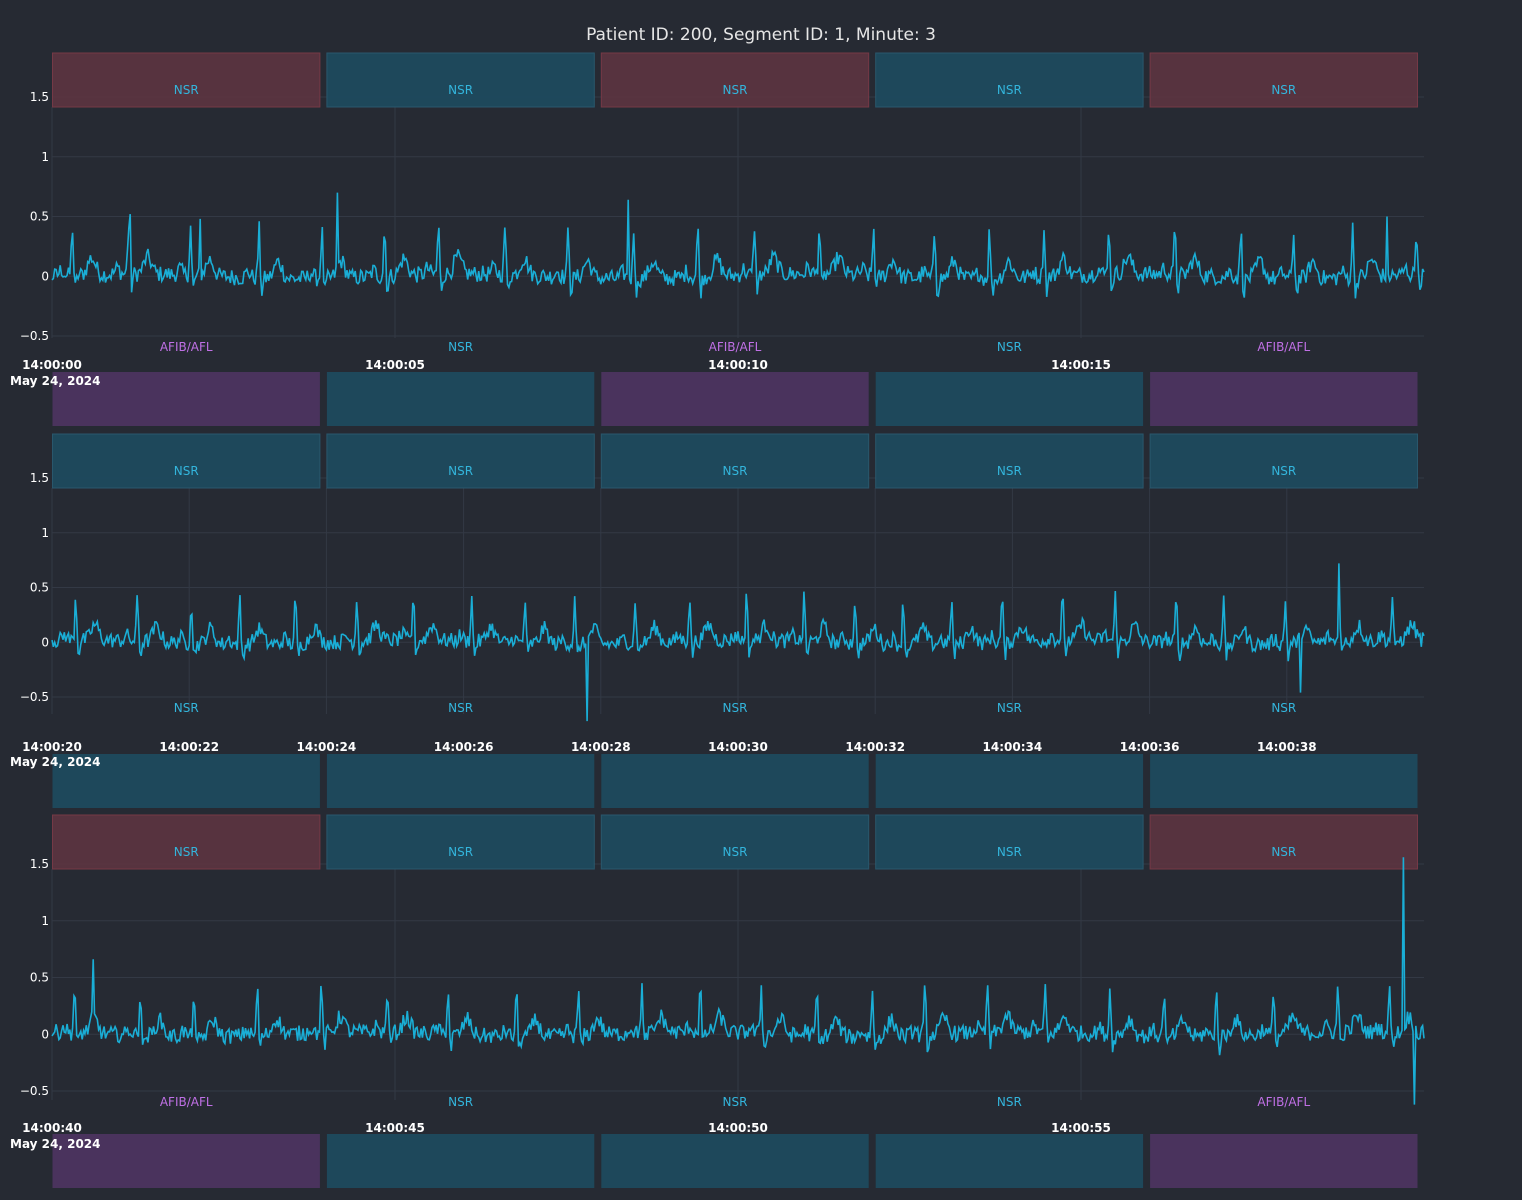 The width and height of the screenshot is (1522, 1200). What do you see at coordinates (1013, 747) in the screenshot?
I see `x-tick-label: 14:00:34` at bounding box center [1013, 747].